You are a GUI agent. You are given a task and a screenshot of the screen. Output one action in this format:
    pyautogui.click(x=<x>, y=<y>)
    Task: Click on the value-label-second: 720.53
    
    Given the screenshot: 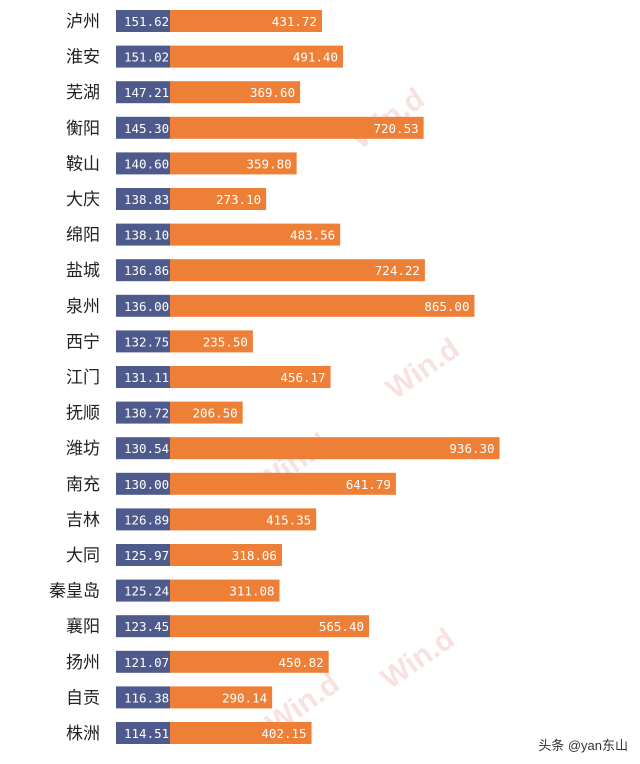 What is the action you would take?
    pyautogui.click(x=395, y=128)
    